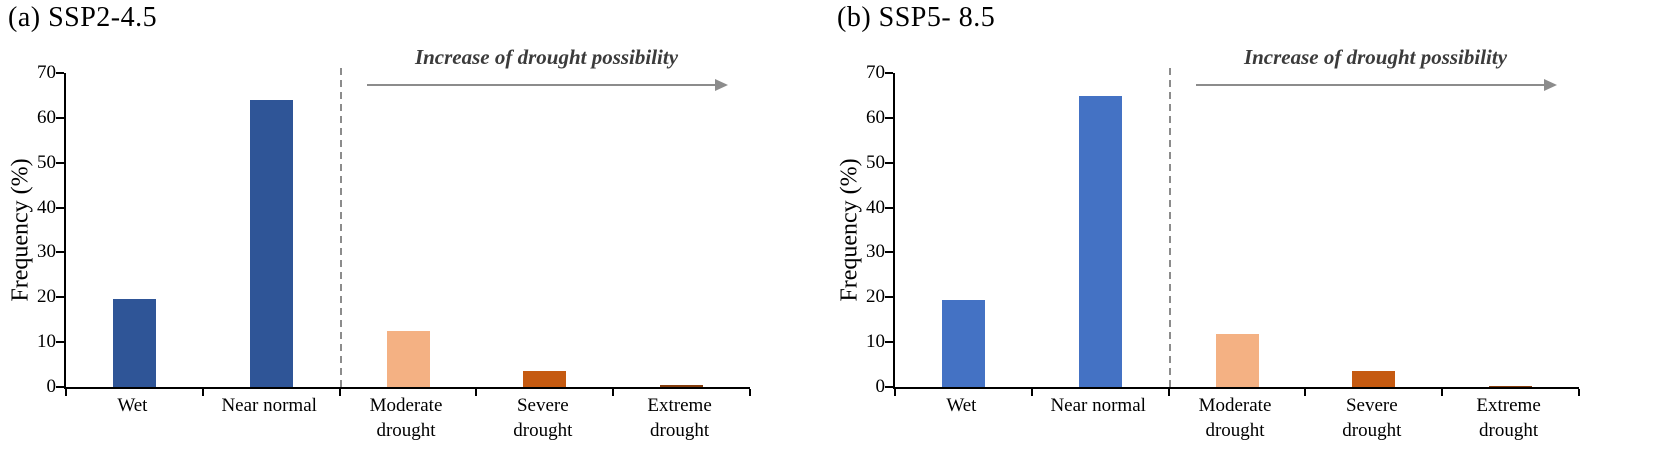 This screenshot has width=1658, height=473. Describe the element at coordinates (83, 17) in the screenshot. I see `panel-title-a: (a) SSP2-4.5` at that location.